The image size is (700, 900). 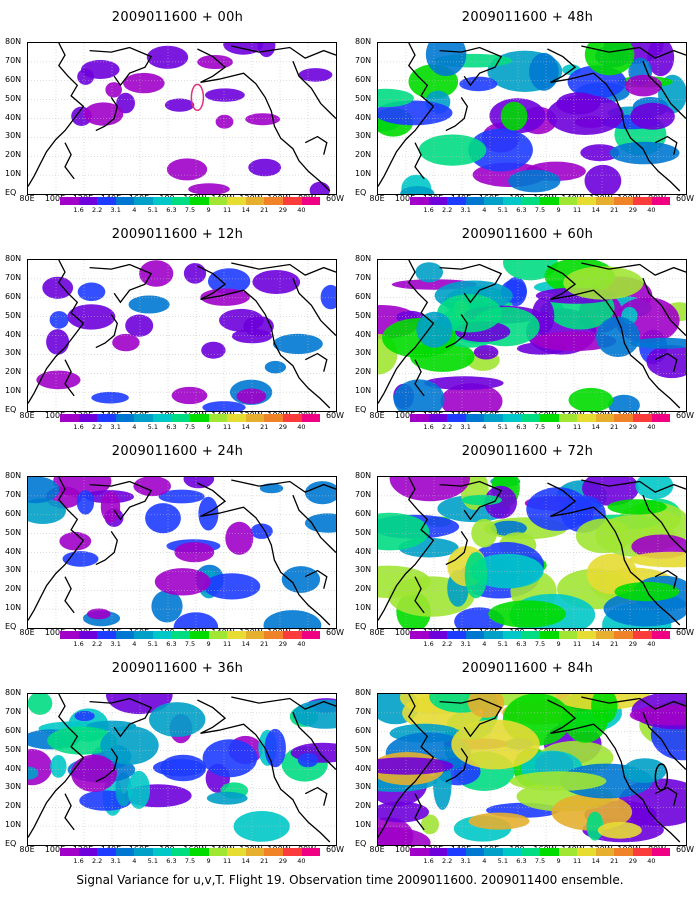 I want to click on colorbar-label: 11, so click(x=577, y=861).